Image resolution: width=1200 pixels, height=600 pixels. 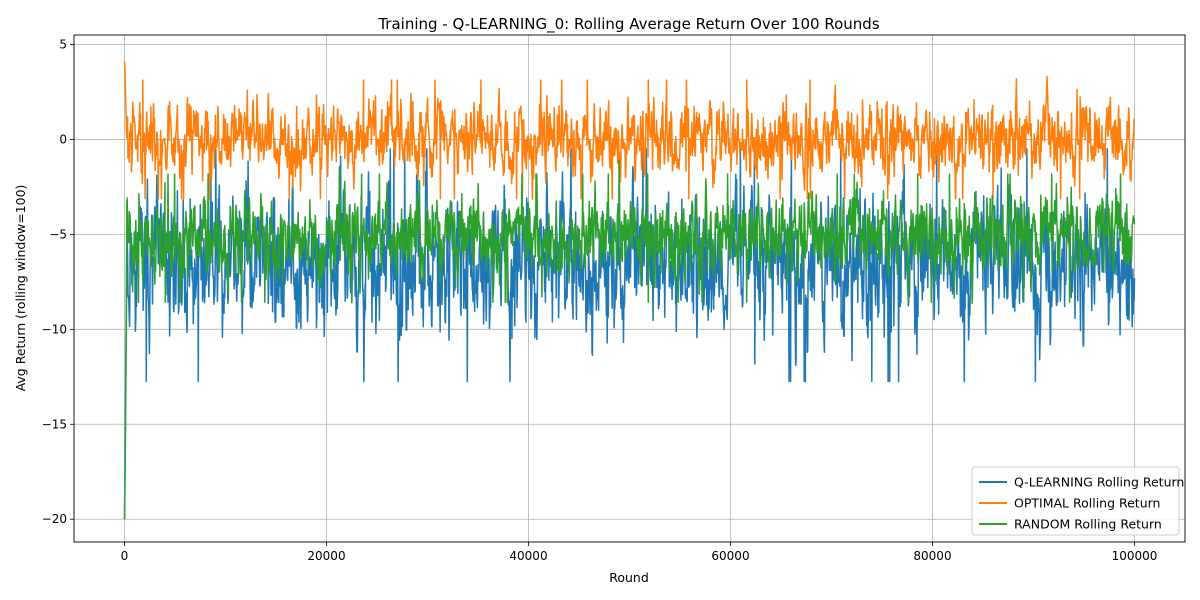 I want to click on x-tick-label: 80000, so click(x=932, y=556).